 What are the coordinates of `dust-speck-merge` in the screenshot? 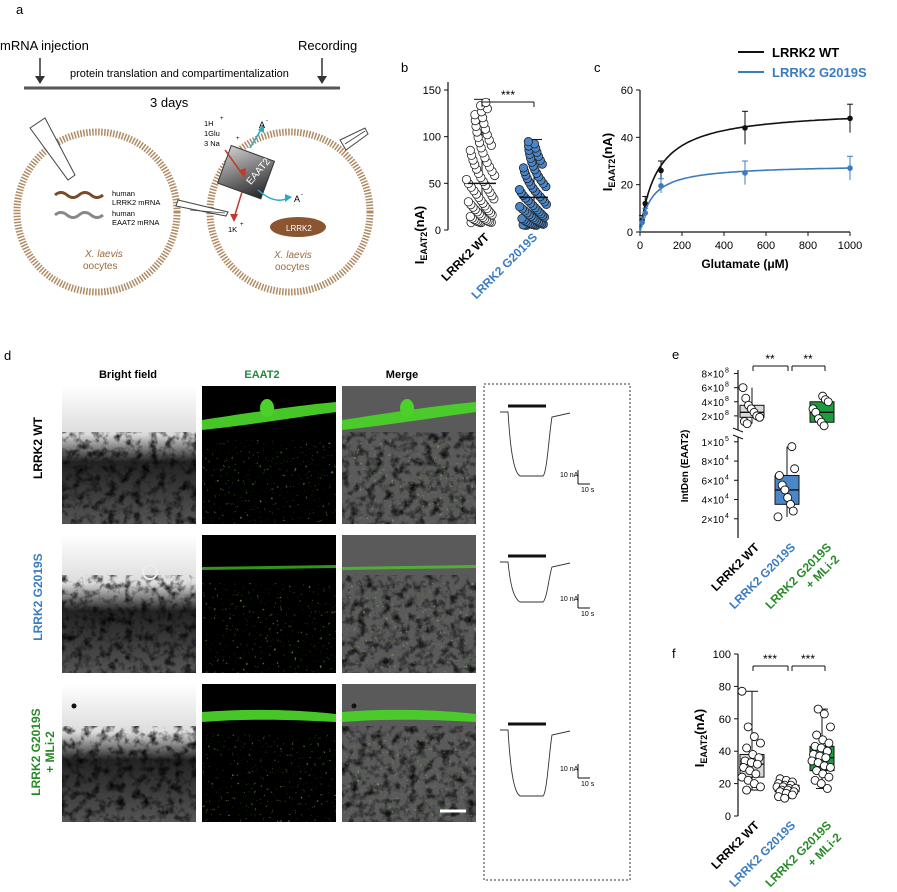 It's located at (354, 706).